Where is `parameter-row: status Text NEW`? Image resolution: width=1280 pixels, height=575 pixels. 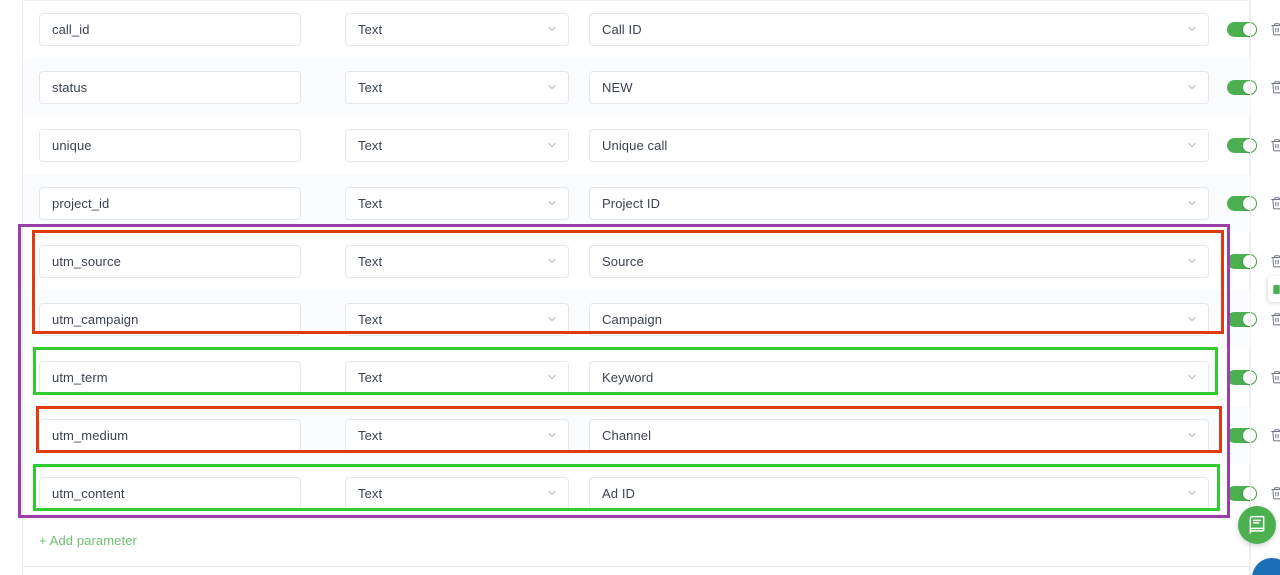 parameter-row: status Text NEW is located at coordinates (651, 87).